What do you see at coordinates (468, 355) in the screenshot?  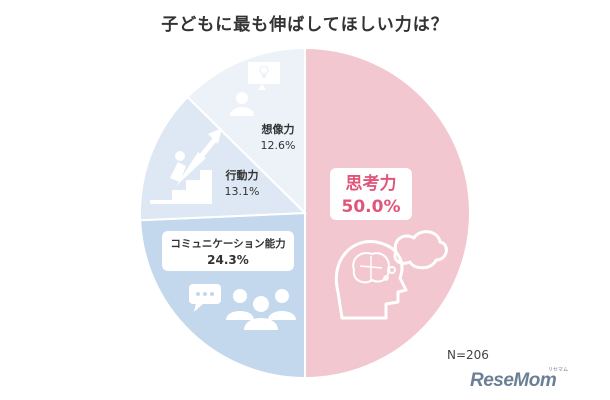 I see `sample-size-label: N=206` at bounding box center [468, 355].